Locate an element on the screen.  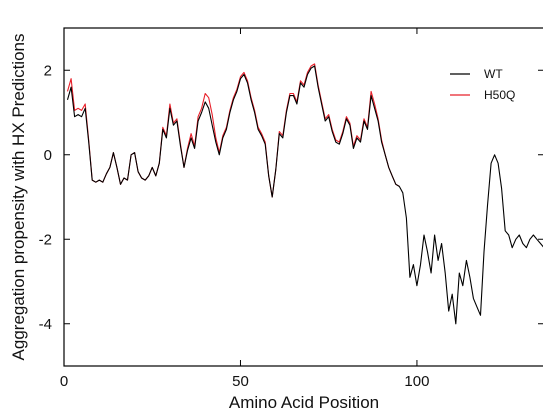
x-tick-label: 0 is located at coordinates (64, 381).